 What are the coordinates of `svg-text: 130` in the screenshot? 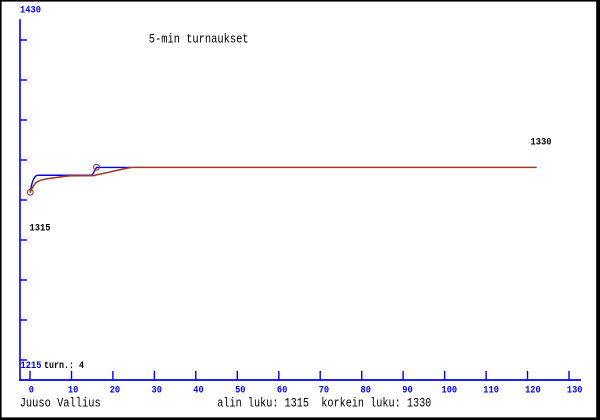 It's located at (575, 390).